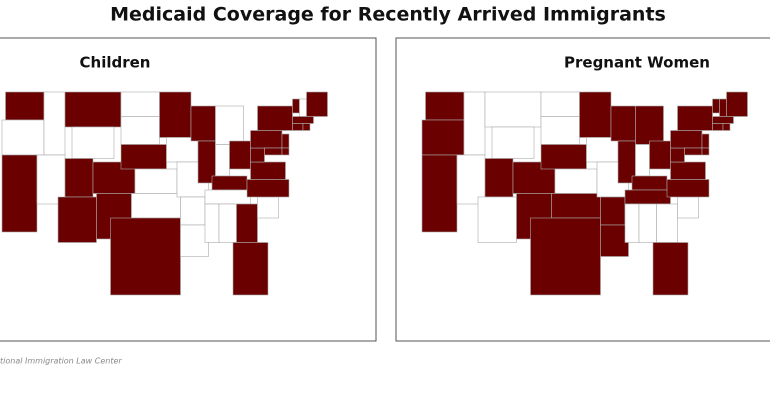 The height and width of the screenshot is (400, 770). I want to click on panel-title: Pregnant Women, so click(637, 63).